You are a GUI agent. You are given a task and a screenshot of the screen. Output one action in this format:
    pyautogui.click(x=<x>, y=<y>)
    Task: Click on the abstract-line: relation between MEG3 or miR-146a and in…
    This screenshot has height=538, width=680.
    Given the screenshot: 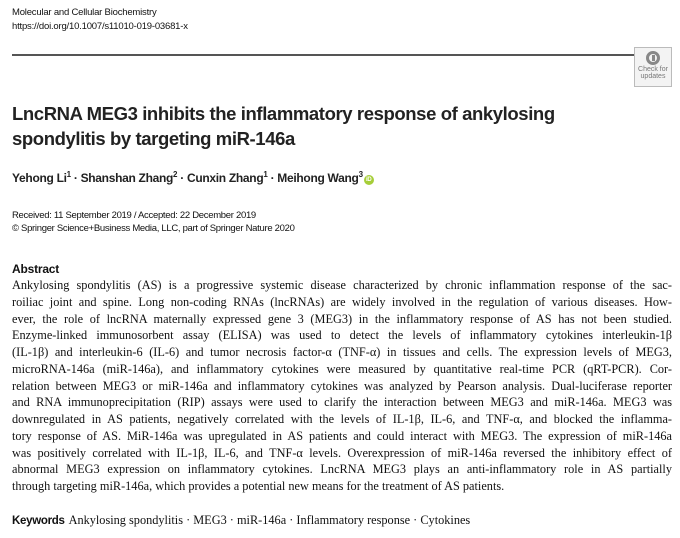 What is the action you would take?
    pyautogui.click(x=342, y=385)
    